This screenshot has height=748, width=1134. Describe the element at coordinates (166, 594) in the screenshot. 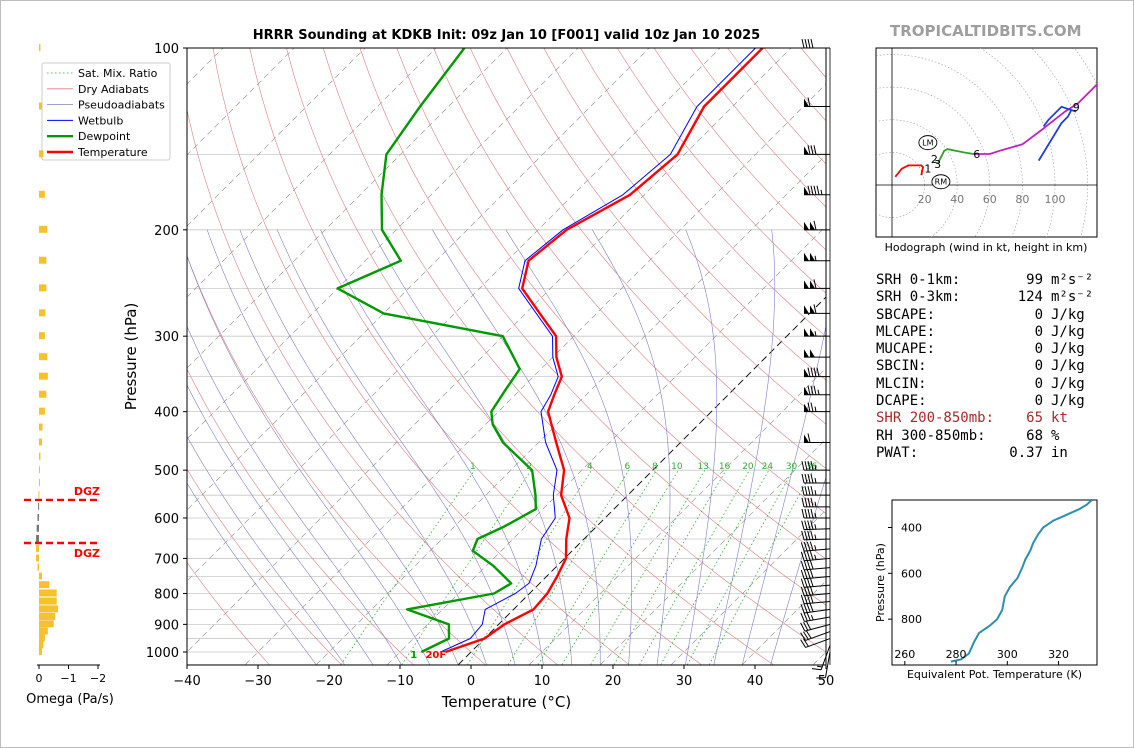

I see `y-tick-label: 800` at that location.